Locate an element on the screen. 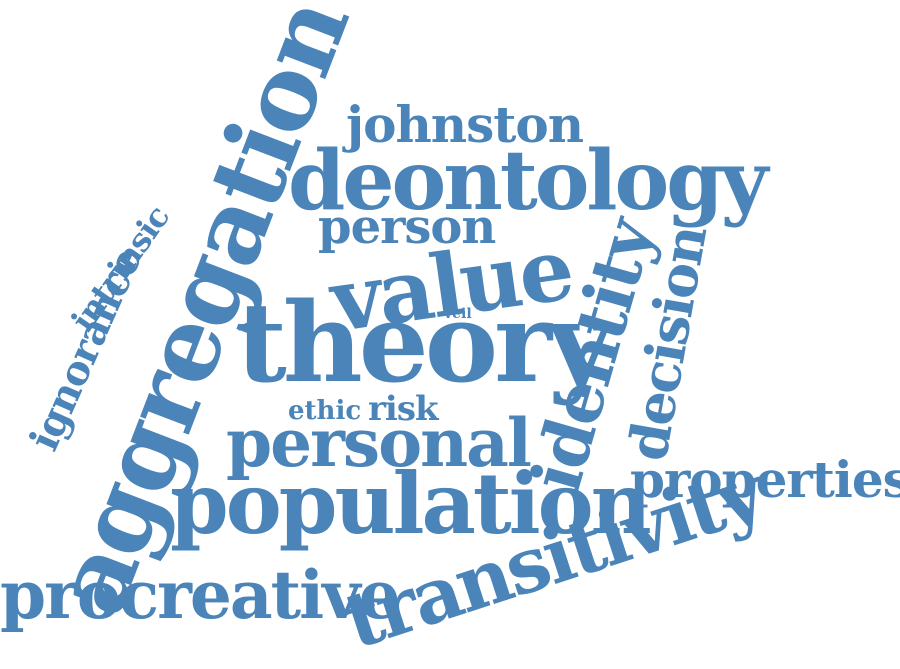 Image resolution: width=900 pixels, height=669 pixels. word-properties: properties is located at coordinates (765, 479).